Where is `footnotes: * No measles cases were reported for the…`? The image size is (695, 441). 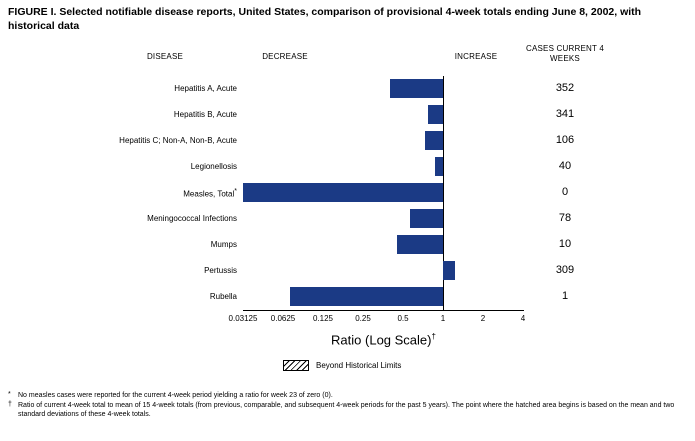
footnotes: * No measles cases were reported for the… is located at coordinates (349, 405).